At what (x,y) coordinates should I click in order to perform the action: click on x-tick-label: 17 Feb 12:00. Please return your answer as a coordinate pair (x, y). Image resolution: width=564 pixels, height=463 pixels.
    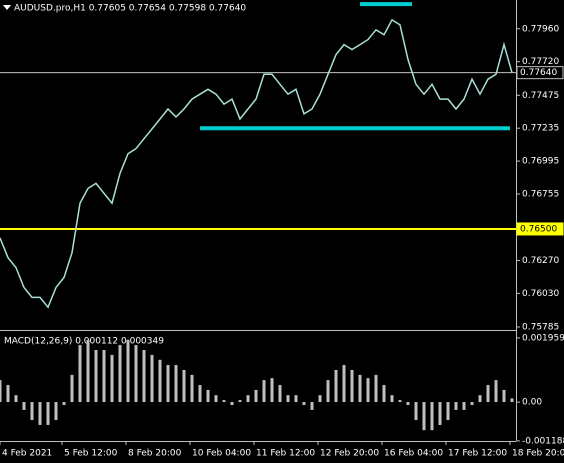
    Looking at the image, I should click on (477, 454).